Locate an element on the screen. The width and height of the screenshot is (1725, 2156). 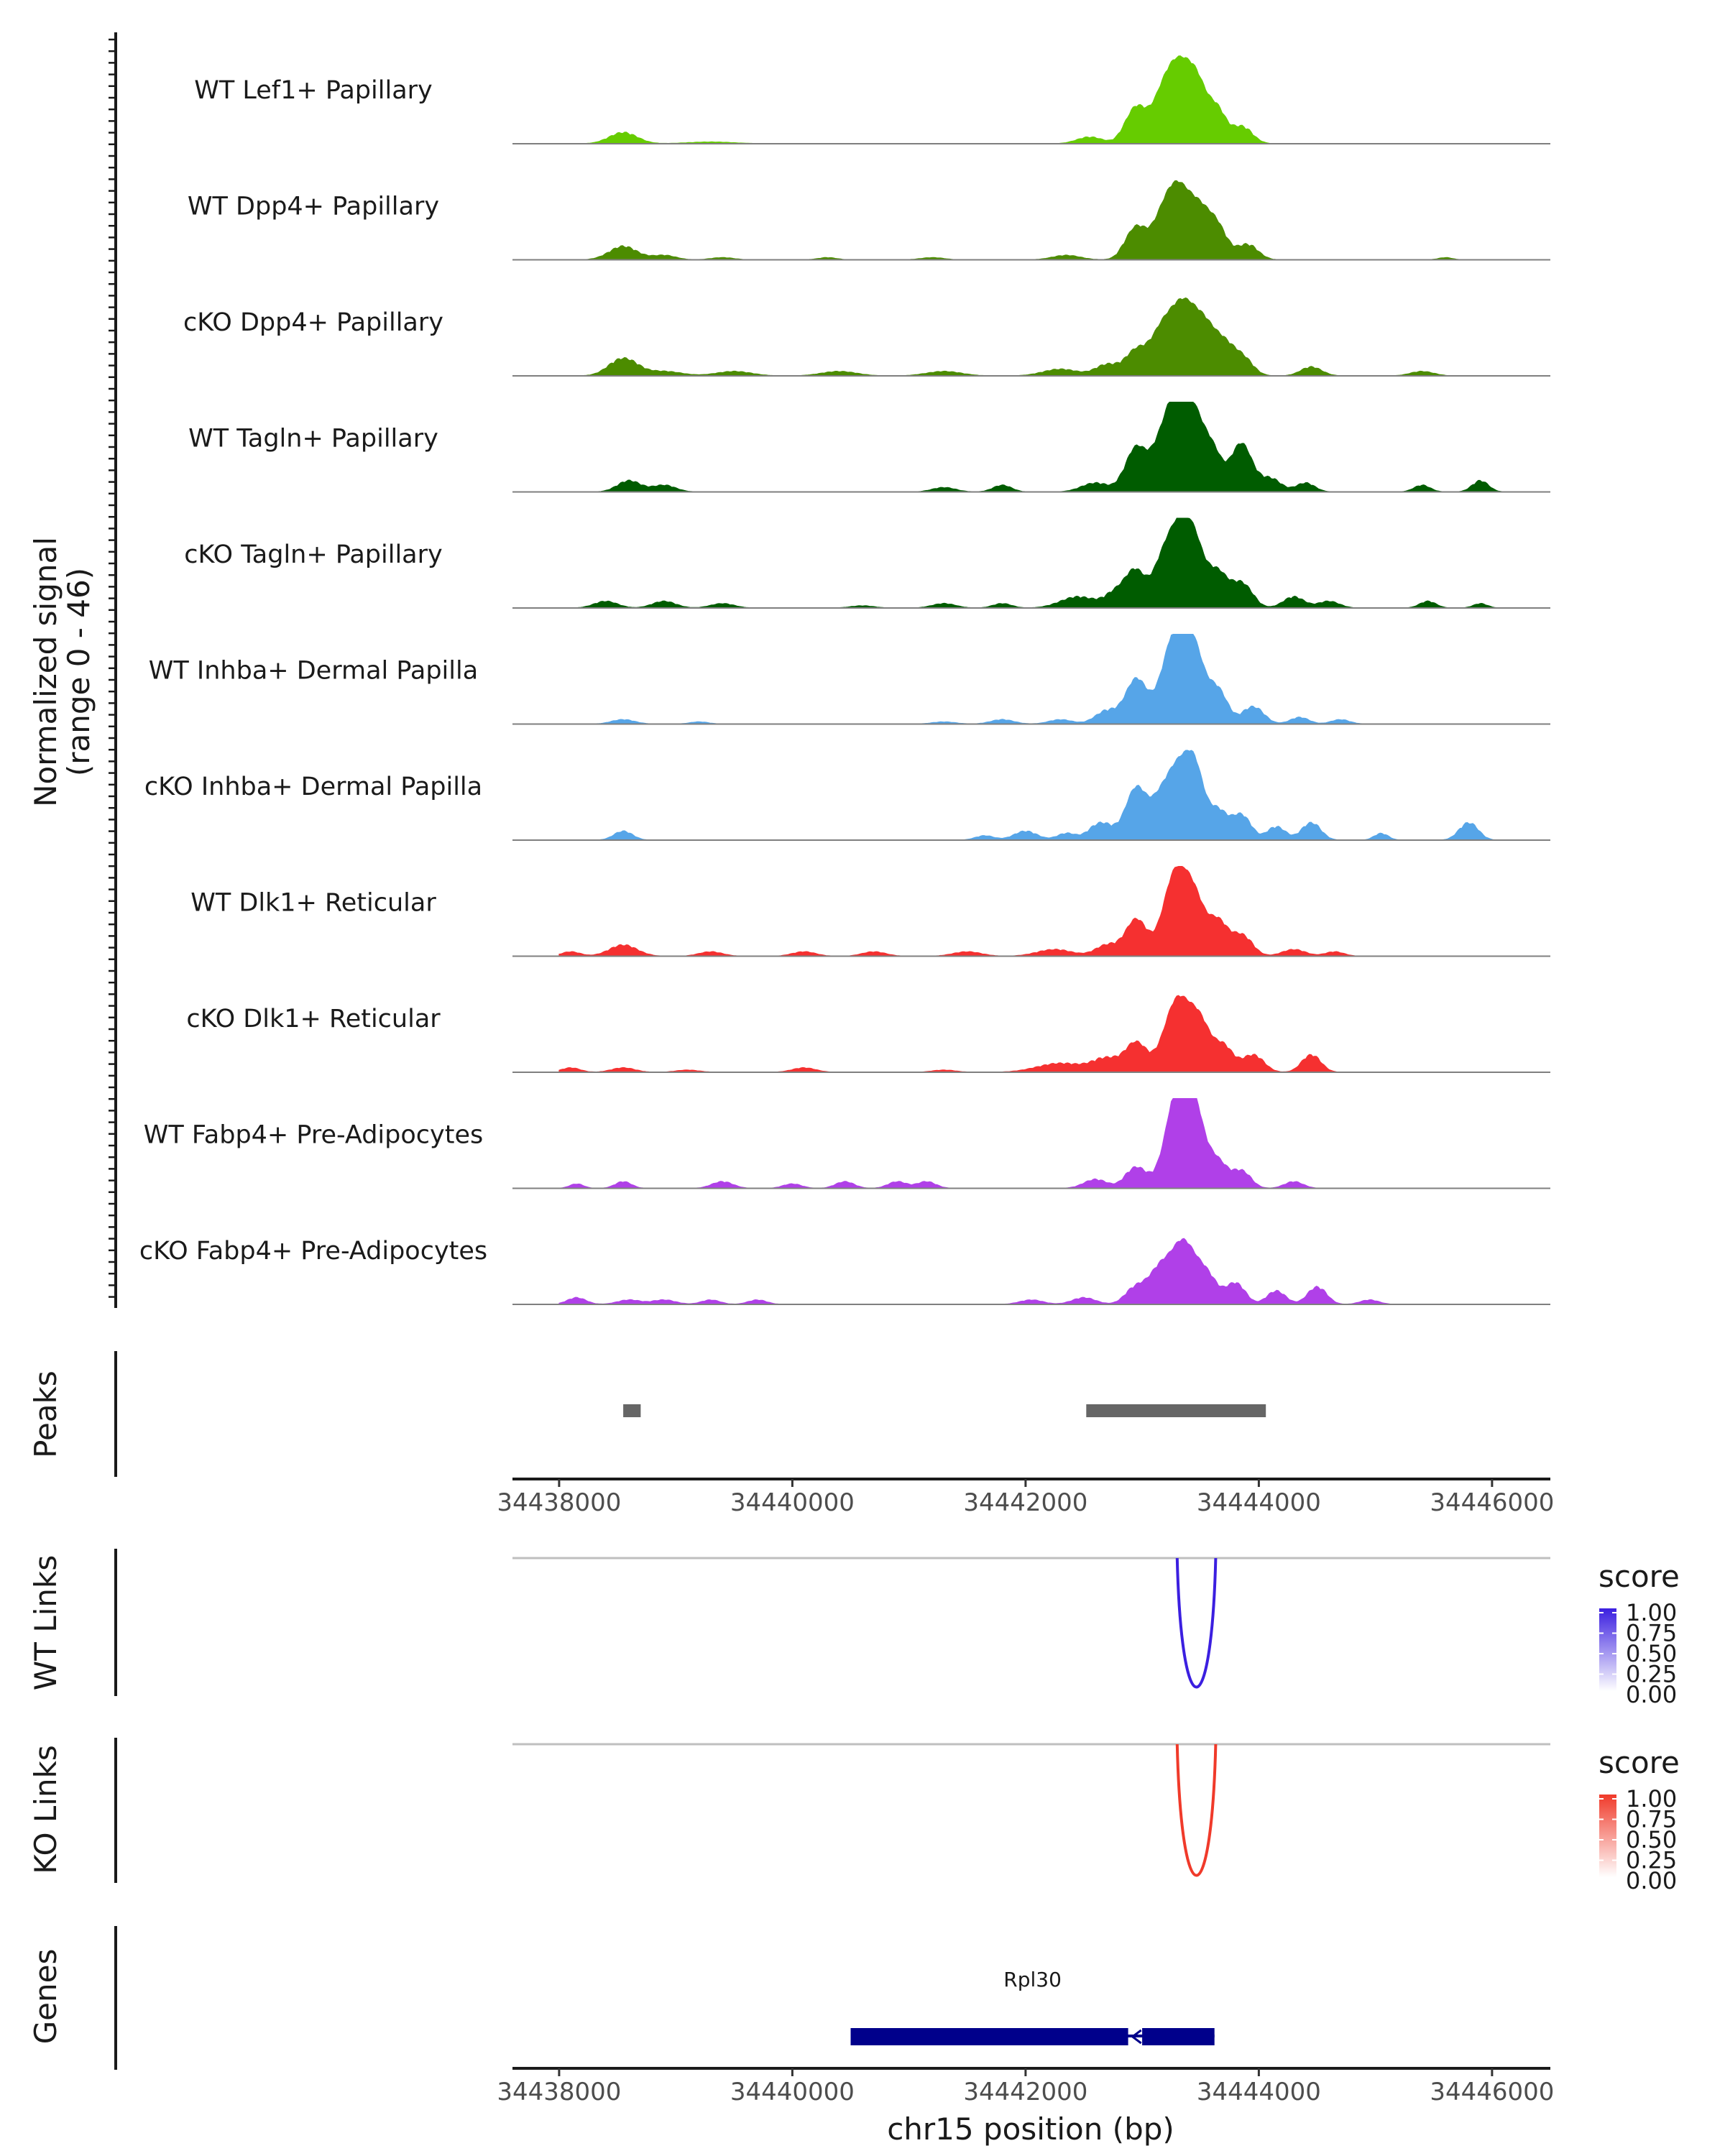
peaks-track is located at coordinates (690, 1414).